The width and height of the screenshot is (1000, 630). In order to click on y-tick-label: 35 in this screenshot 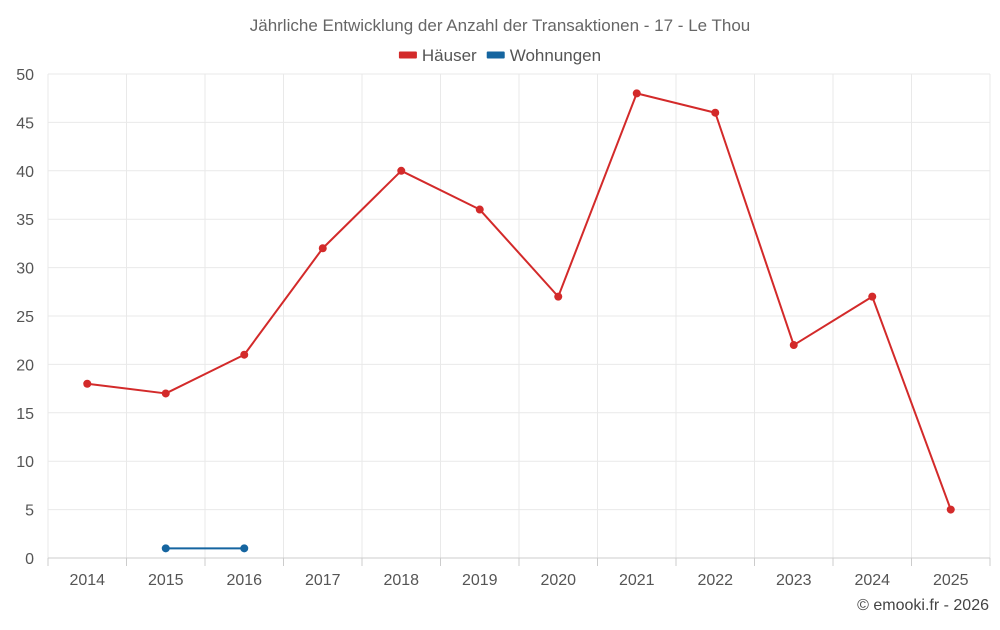, I will do `click(25, 220)`.